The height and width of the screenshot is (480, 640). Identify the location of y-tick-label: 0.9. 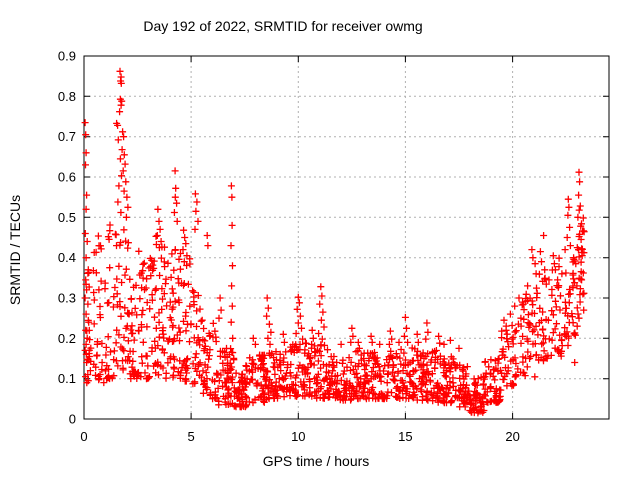
(67, 56).